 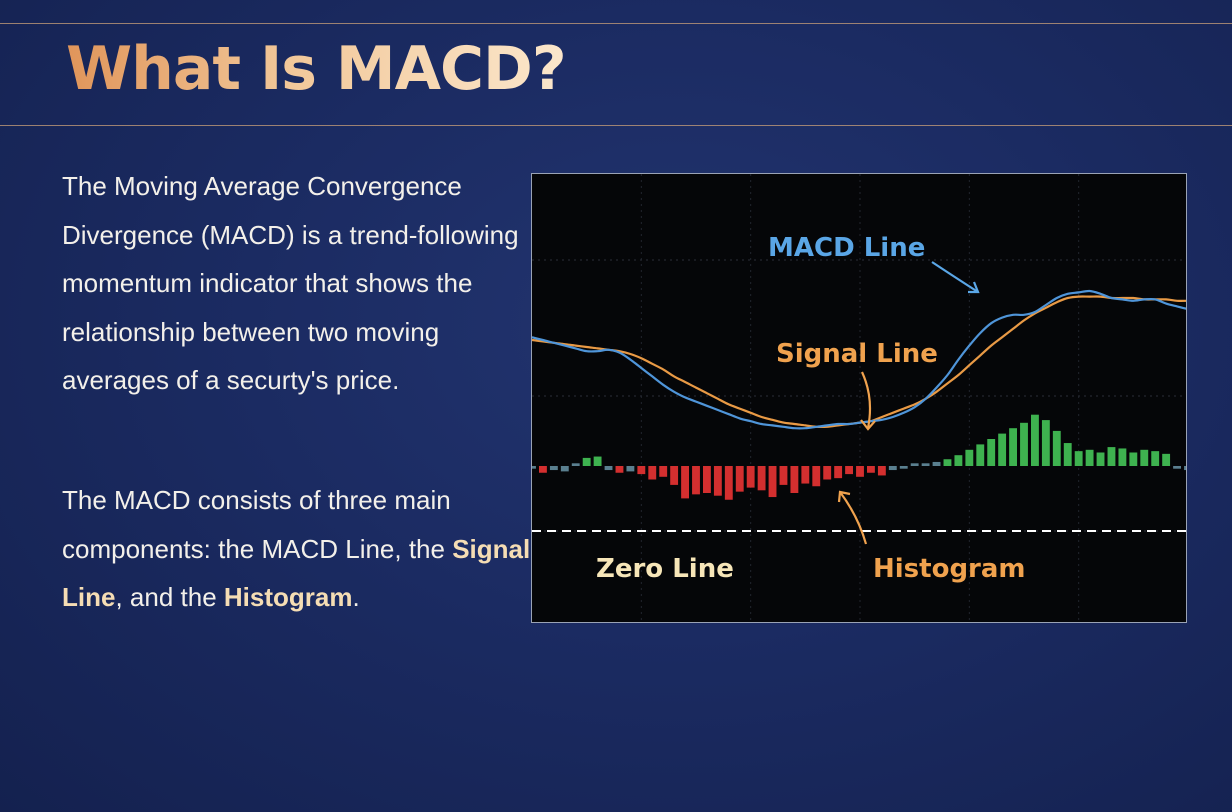 I want to click on components-text-2: , and the, so click(x=169, y=597).